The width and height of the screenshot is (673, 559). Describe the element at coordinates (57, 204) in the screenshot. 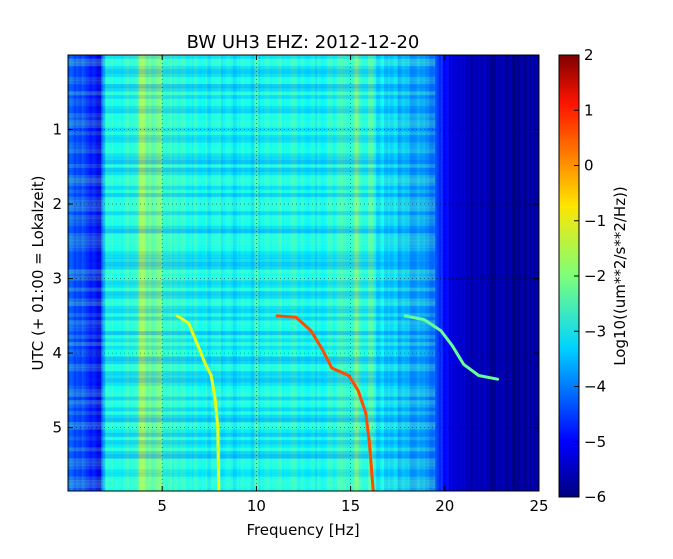

I see `y-tick-label: 2` at that location.